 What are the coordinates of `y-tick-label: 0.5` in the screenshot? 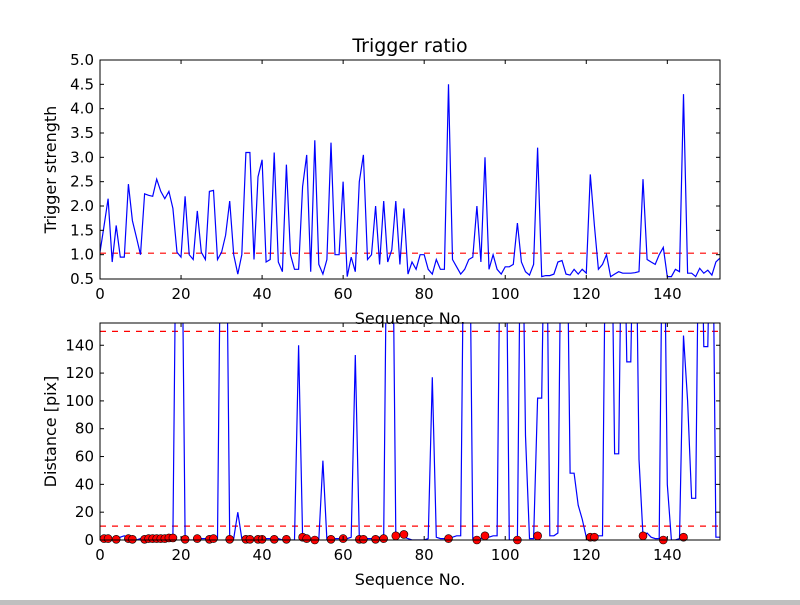 It's located at (82, 279).